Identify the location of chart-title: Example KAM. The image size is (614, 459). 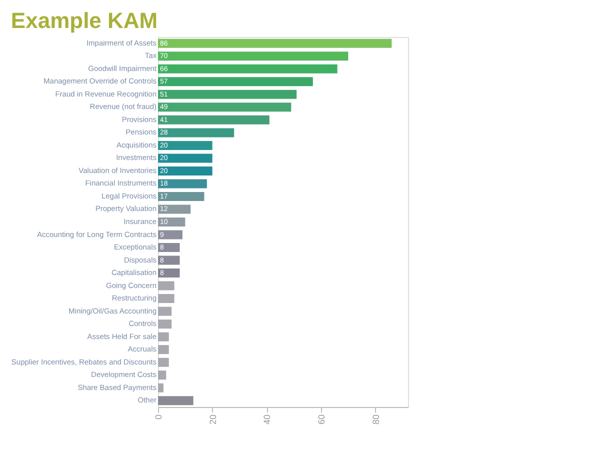
(84, 20).